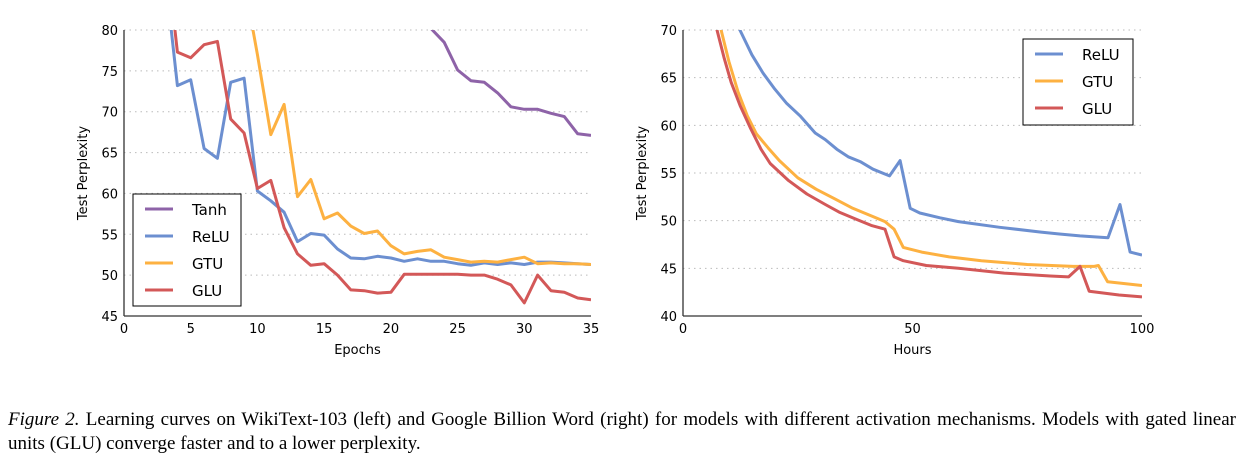 The image size is (1243, 465). Describe the element at coordinates (109, 72) in the screenshot. I see `y-tick-label: 75` at that location.